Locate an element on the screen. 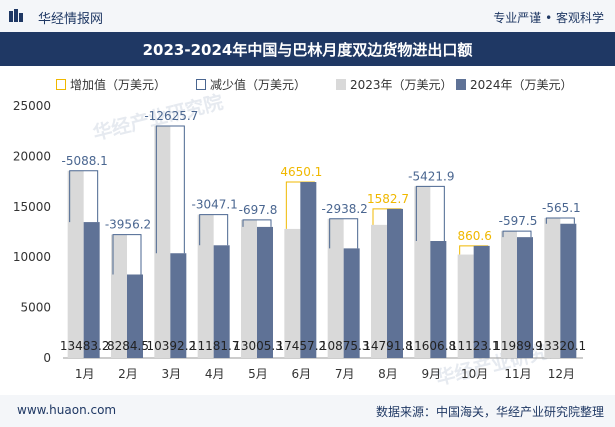 The height and width of the screenshot is (427, 615). footer-bar: www.huaon.com 数据来源：中国海关，华经产业研究院整理 is located at coordinates (307, 411).